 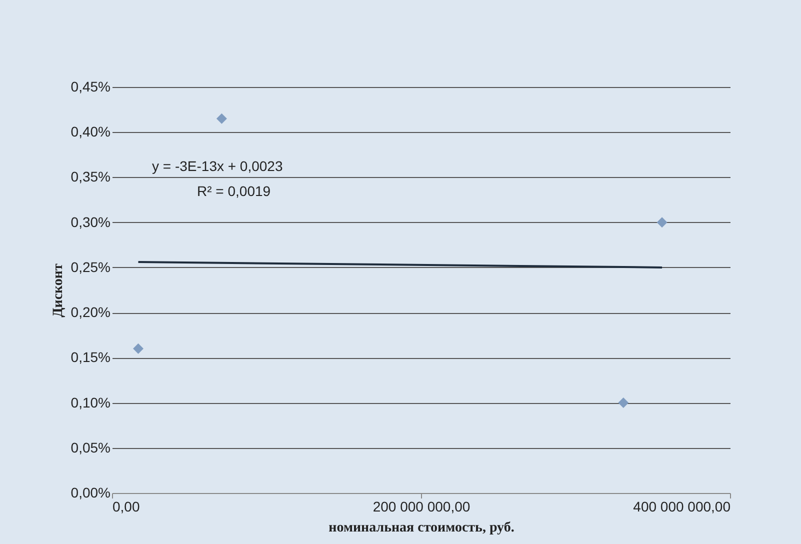 I want to click on y-tick-label: 0,05%, so click(x=90, y=447).